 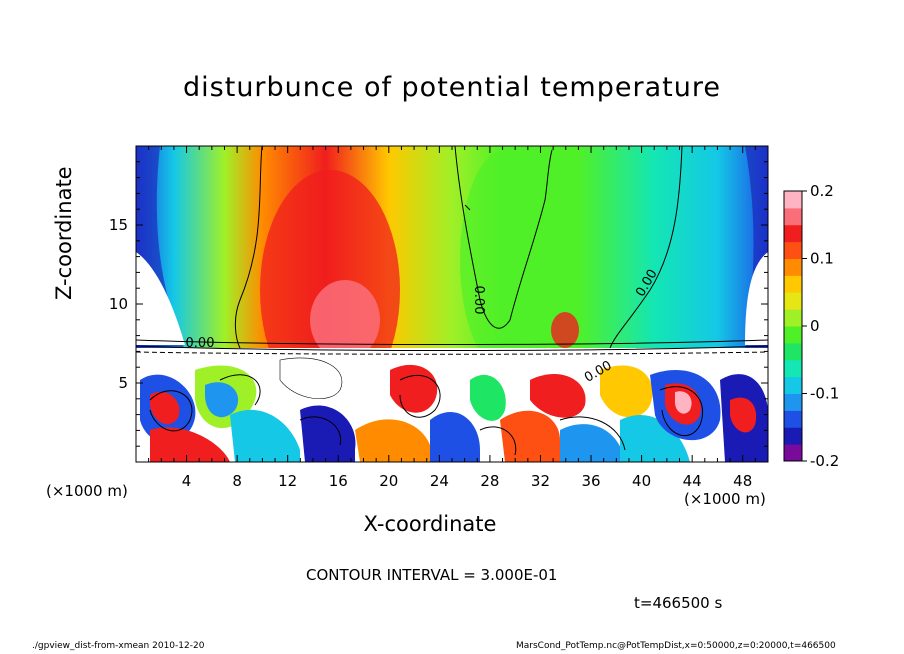 What do you see at coordinates (822, 259) in the screenshot?
I see `colorbar-tick-label: 0.1` at bounding box center [822, 259].